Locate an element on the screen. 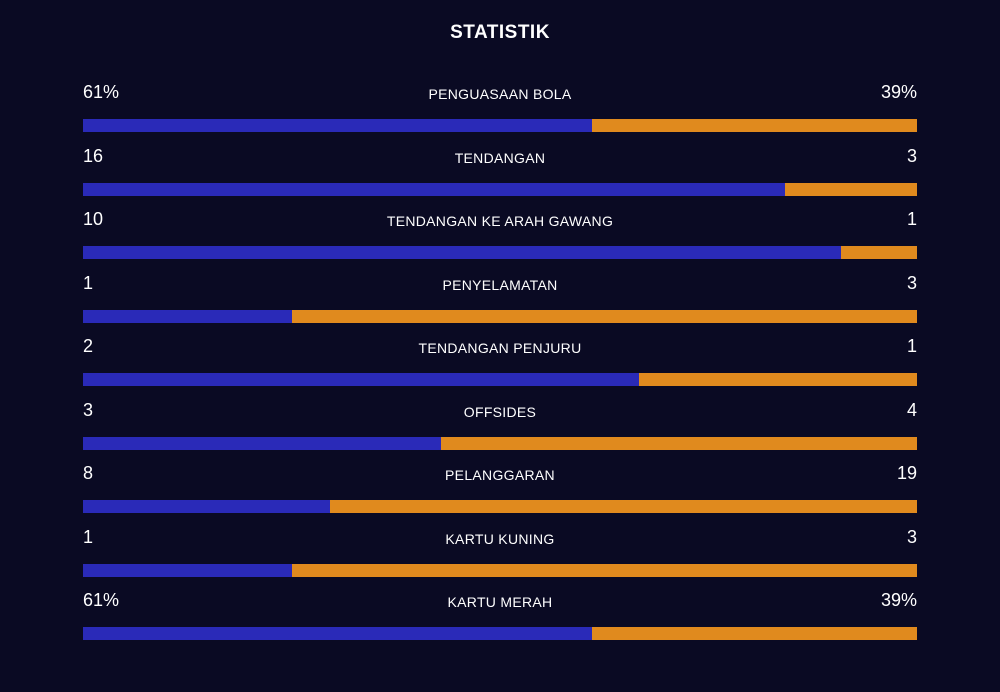 Image resolution: width=1000 pixels, height=692 pixels. home-value: 8 is located at coordinates (88, 473).